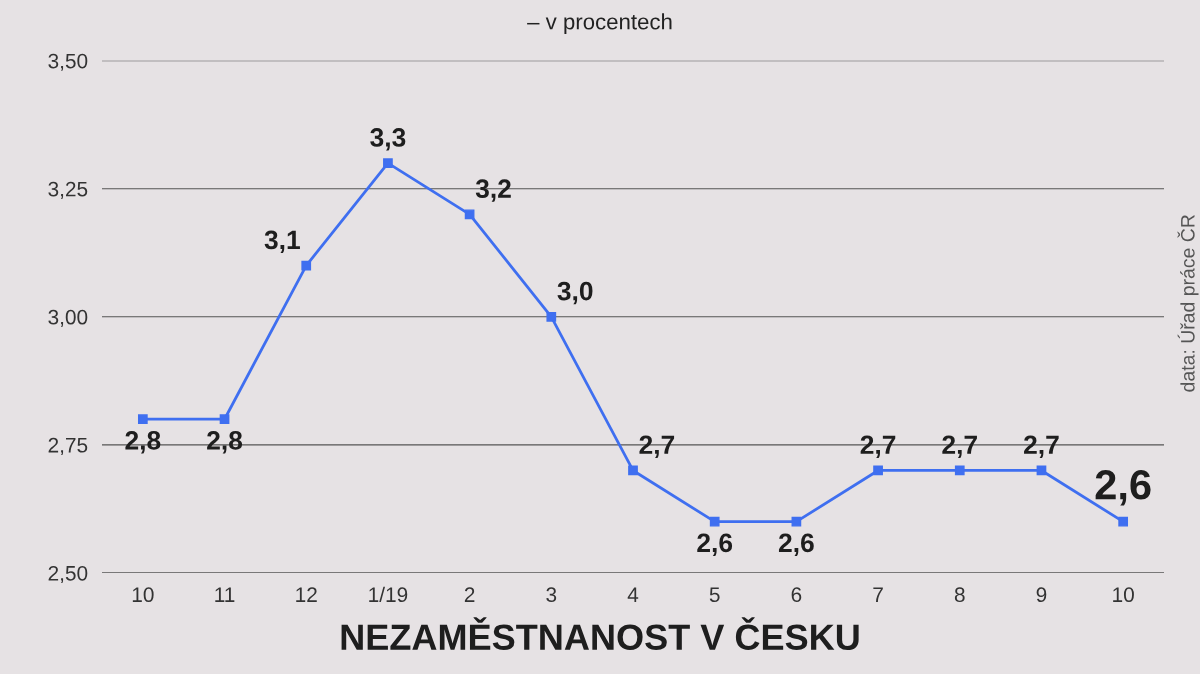 This screenshot has width=1200, height=674. I want to click on y-tick-label: 3,00, so click(68, 318).